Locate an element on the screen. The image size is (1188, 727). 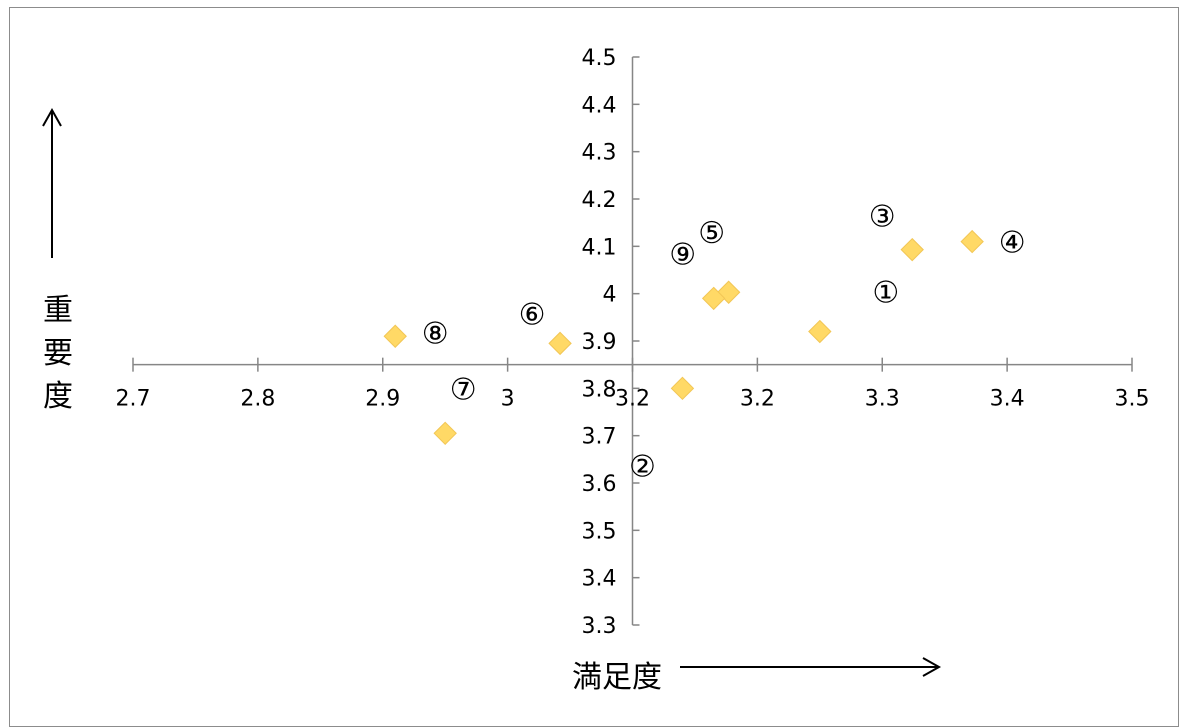
point-label: ⑥ is located at coordinates (532, 314).